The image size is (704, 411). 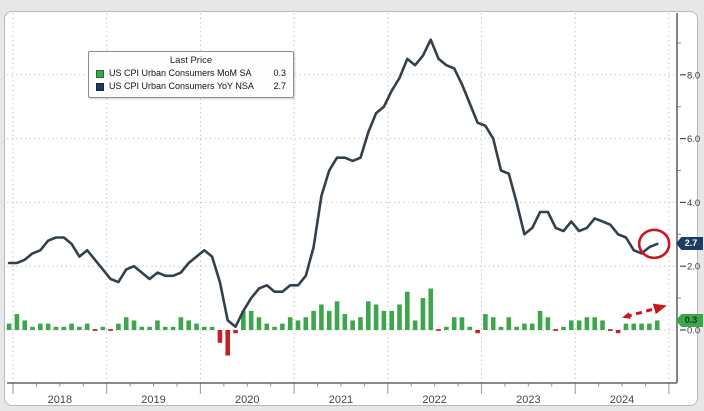 I want to click on yoy-last-price-badge: 2.7, so click(x=689, y=243).